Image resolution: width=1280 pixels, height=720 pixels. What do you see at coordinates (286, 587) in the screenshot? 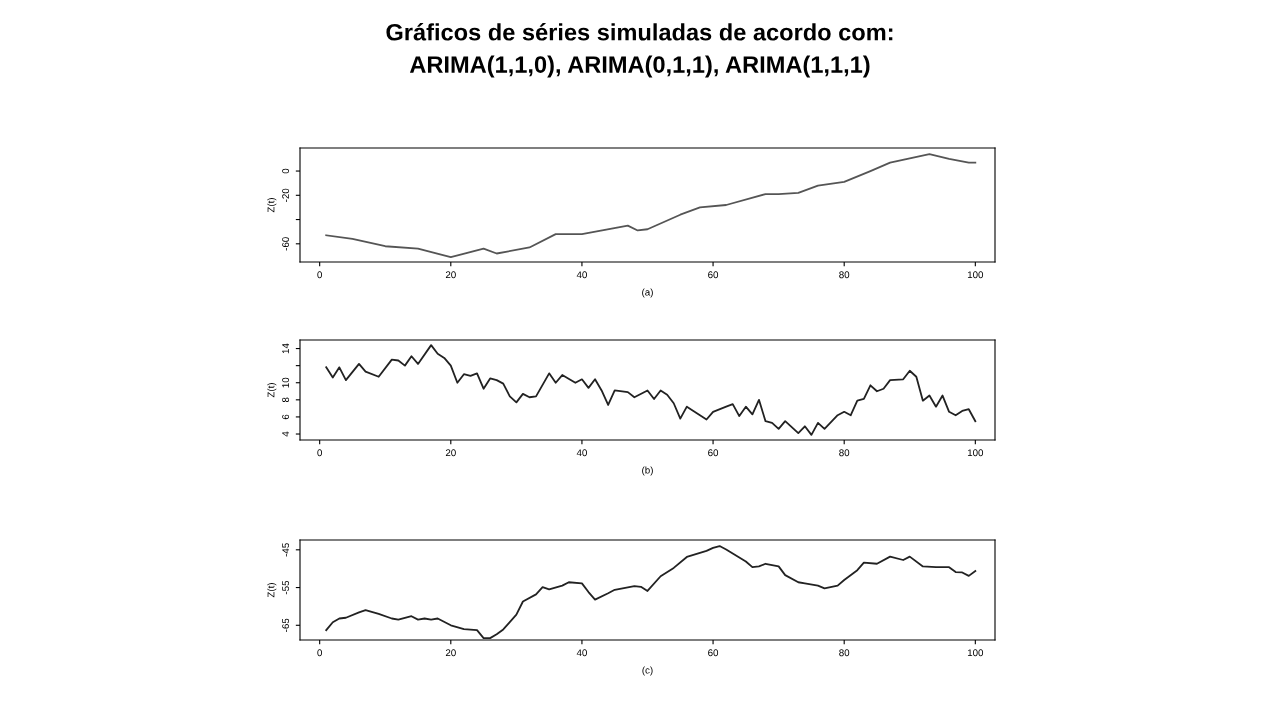
I see `y-tick-label: -55` at bounding box center [286, 587].